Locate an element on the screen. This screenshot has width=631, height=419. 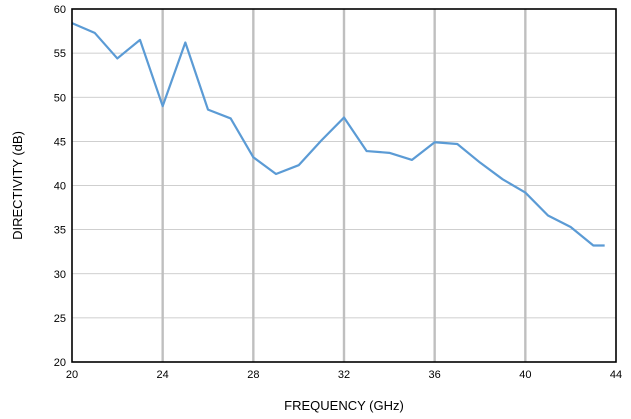
y-tick-label-7: 55 is located at coordinates (60, 54).